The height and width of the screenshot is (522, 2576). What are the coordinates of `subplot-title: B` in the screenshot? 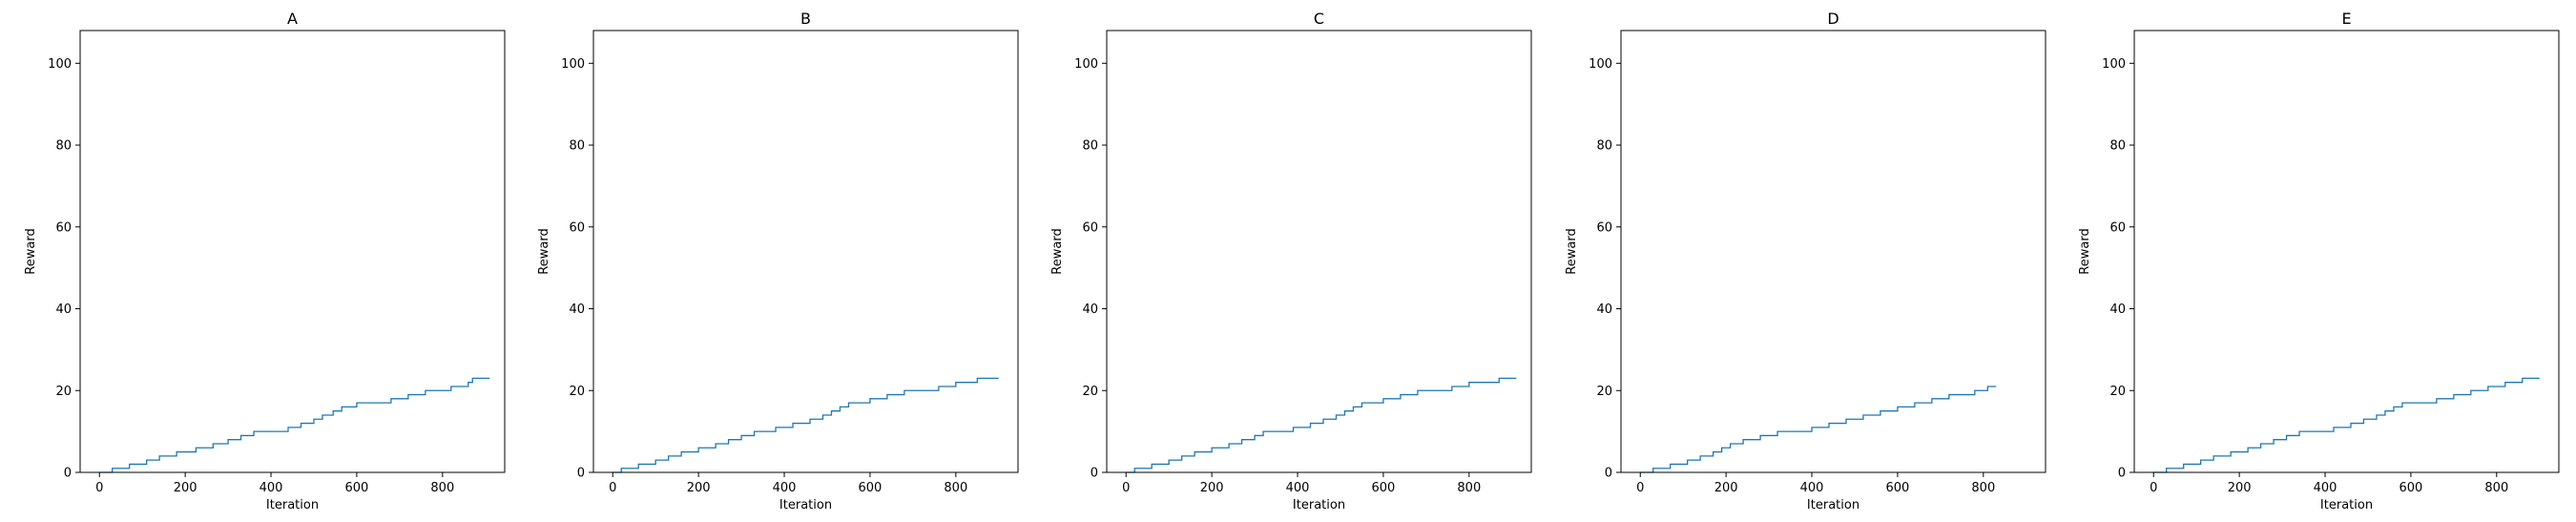 It's located at (805, 19).